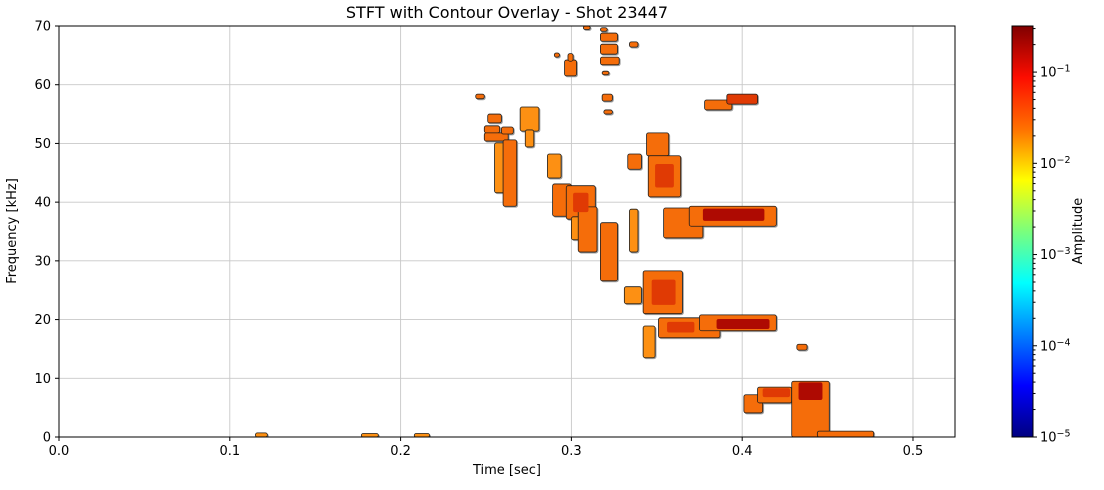 Image resolution: width=1104 pixels, height=490 pixels. Describe the element at coordinates (1035, 233) in the screenshot. I see `colorbar-tick-group` at that location.